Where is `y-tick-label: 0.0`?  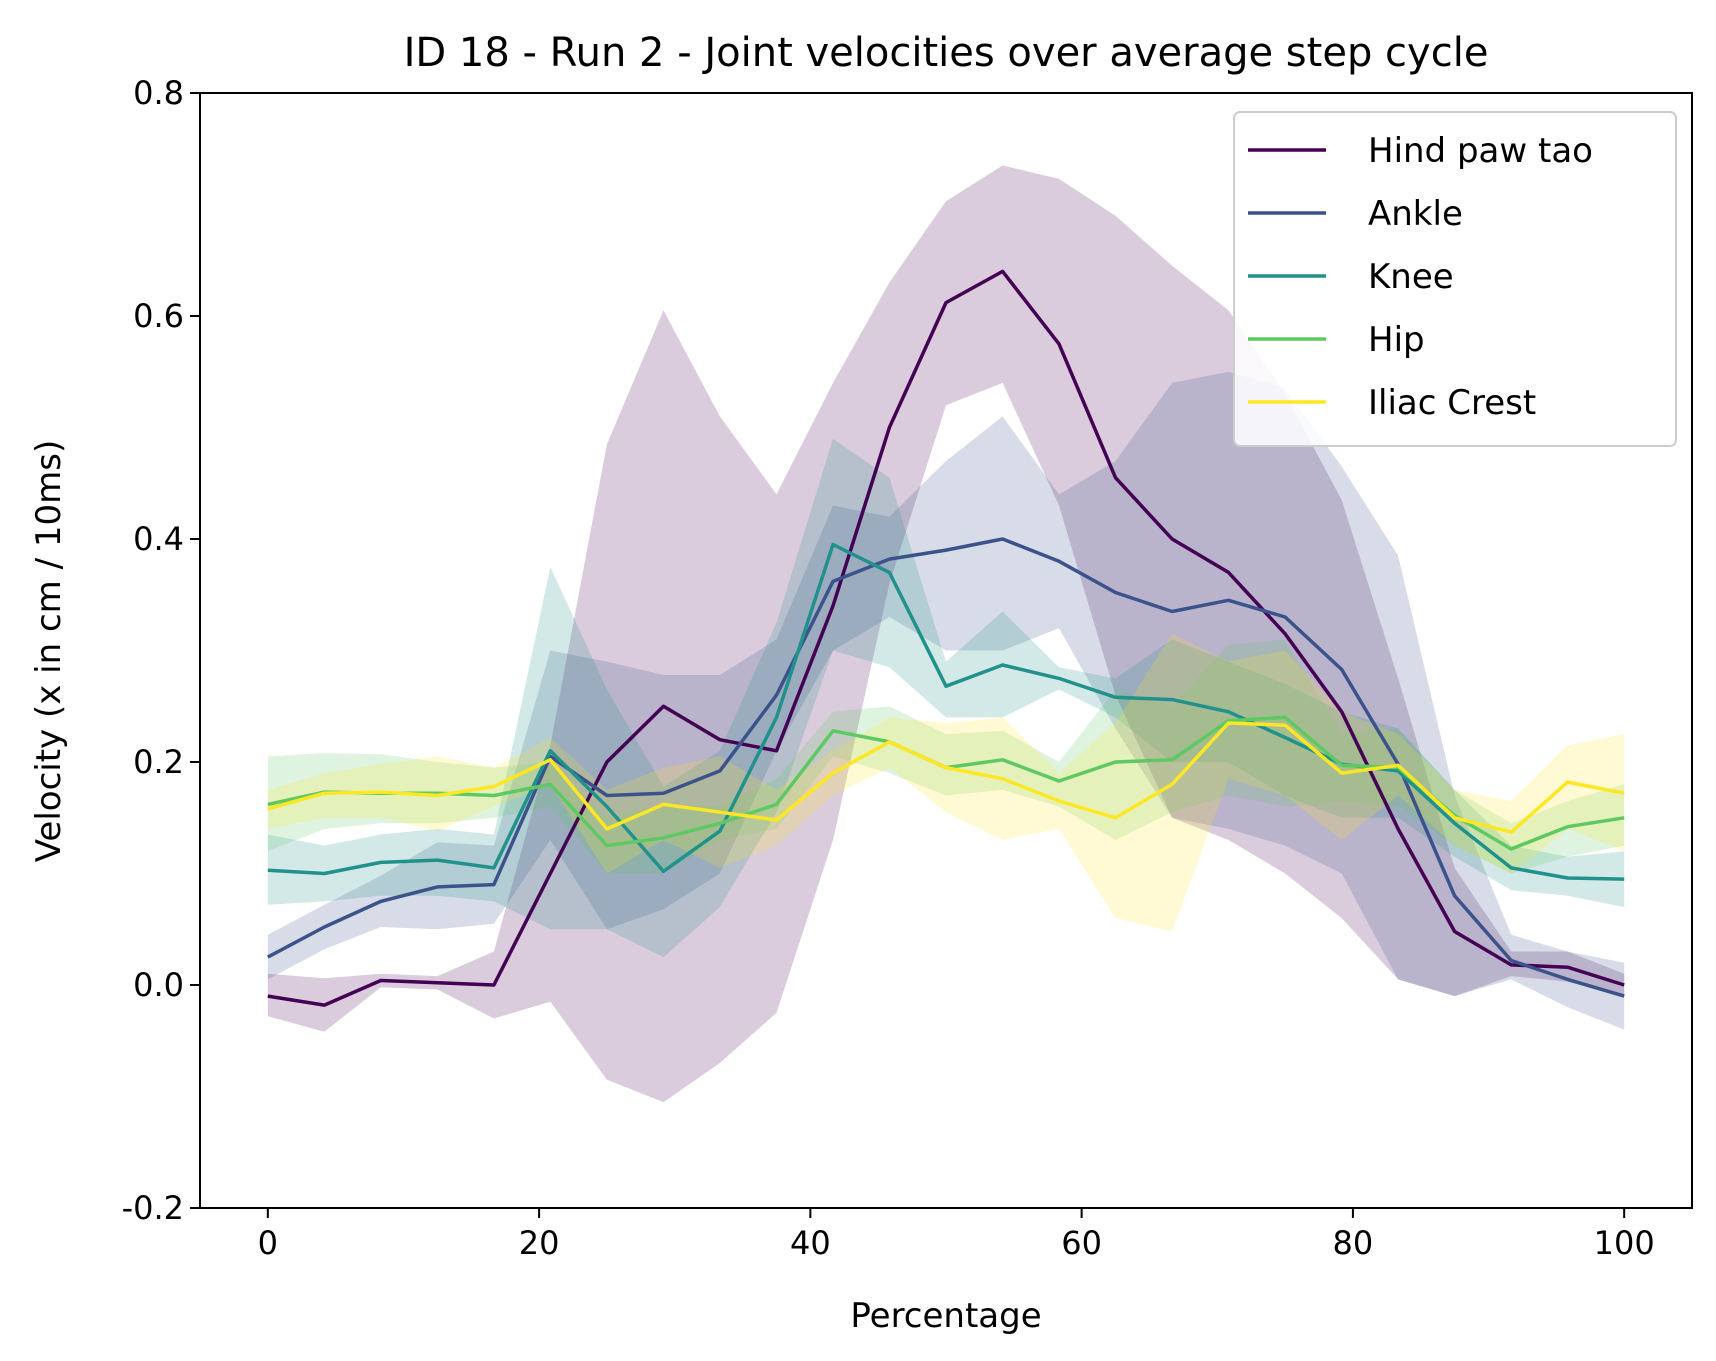 y-tick-label: 0.0 is located at coordinates (158, 985).